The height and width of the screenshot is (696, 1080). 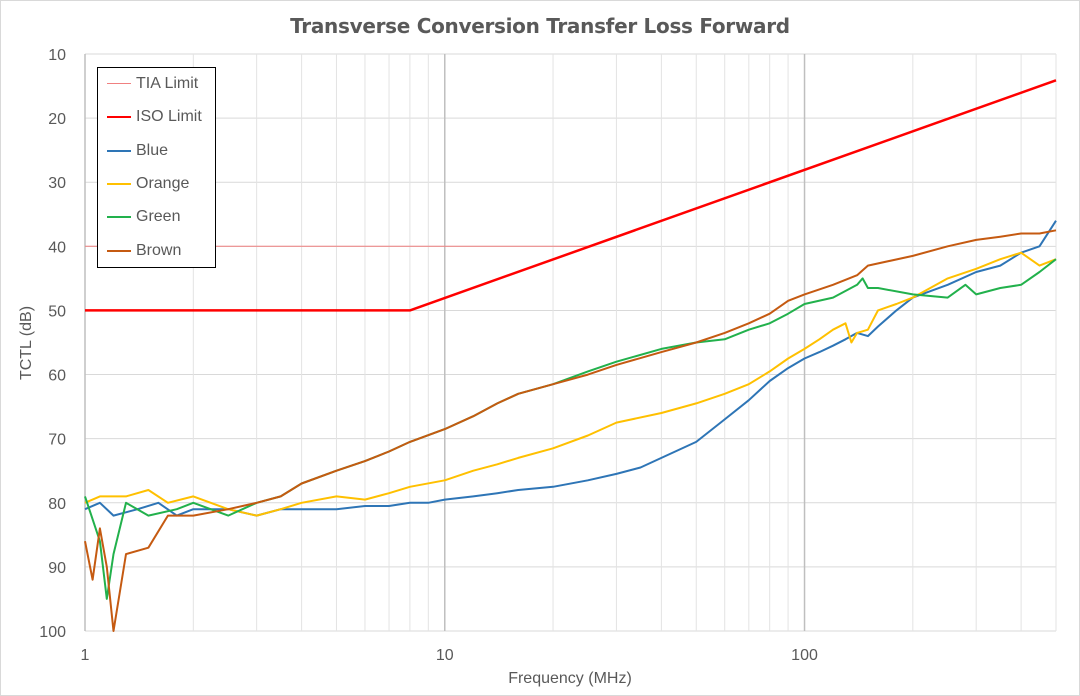 I want to click on legend-entry-green: Green, so click(x=157, y=217).